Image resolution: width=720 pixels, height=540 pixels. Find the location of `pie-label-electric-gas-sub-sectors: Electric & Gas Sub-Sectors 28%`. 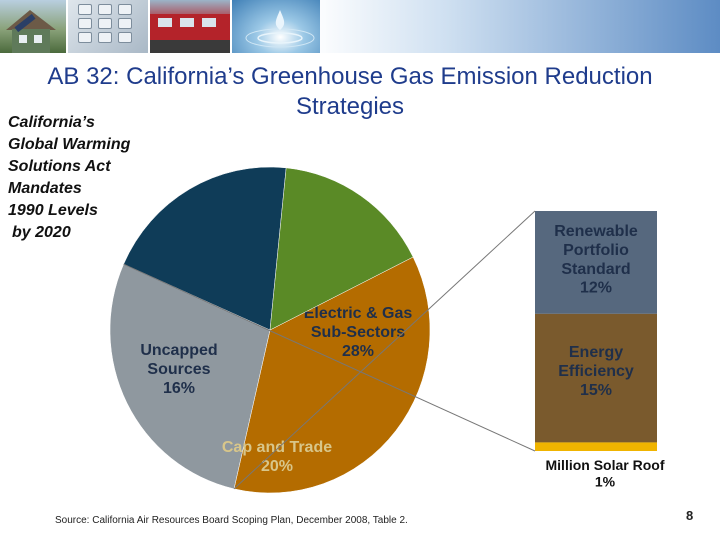

pie-label-electric-gas-sub-sectors: Electric & Gas Sub-Sectors 28% is located at coordinates (358, 332).